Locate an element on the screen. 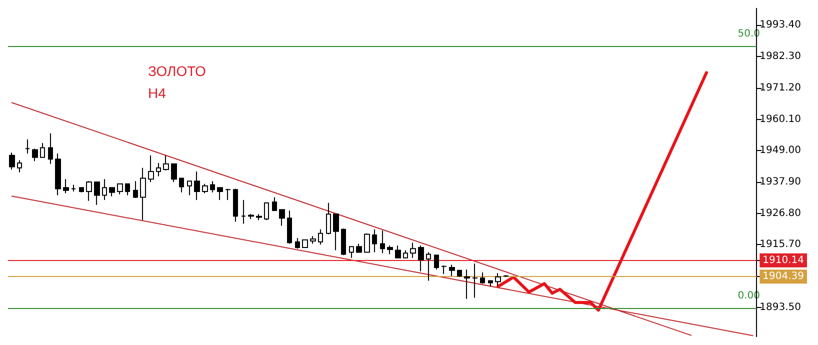 This screenshot has height=345, width=818. y-tick-label: 1937.90 is located at coordinates (781, 182).